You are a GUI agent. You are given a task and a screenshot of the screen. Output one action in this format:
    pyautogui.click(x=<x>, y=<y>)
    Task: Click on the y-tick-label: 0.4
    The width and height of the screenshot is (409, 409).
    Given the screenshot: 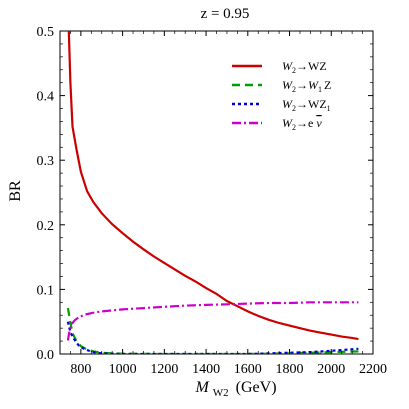 What is the action you would take?
    pyautogui.click(x=46, y=97)
    